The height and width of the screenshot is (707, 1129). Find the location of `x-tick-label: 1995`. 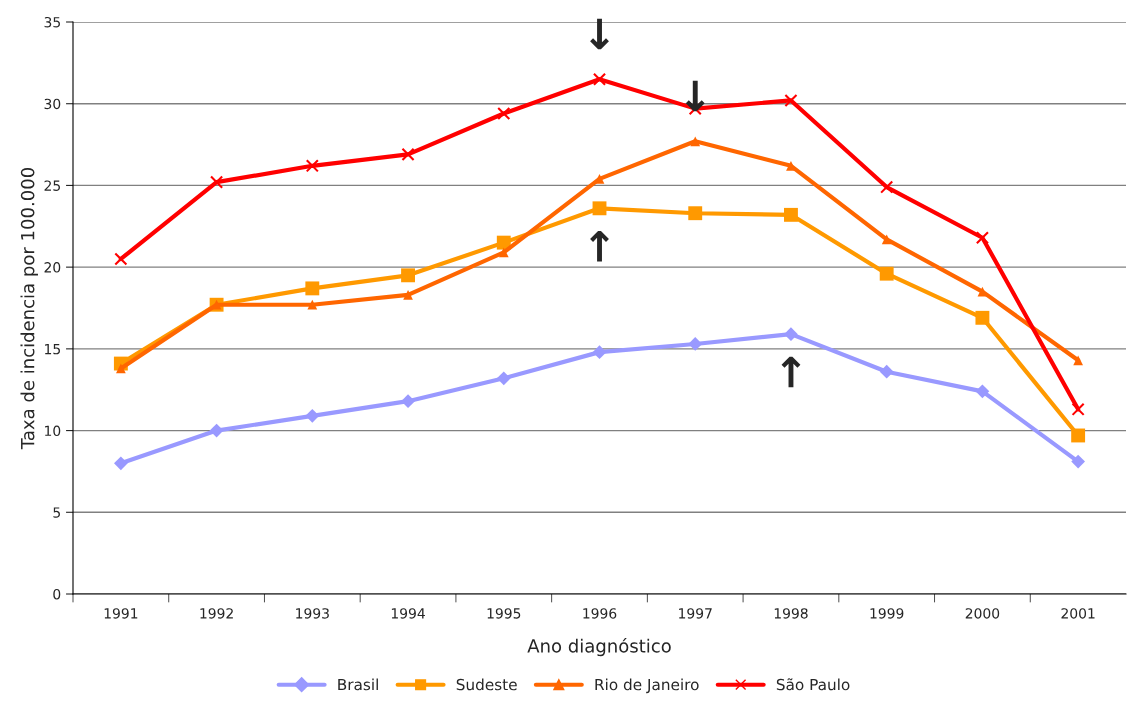

x-tick-label: 1995 is located at coordinates (504, 613).